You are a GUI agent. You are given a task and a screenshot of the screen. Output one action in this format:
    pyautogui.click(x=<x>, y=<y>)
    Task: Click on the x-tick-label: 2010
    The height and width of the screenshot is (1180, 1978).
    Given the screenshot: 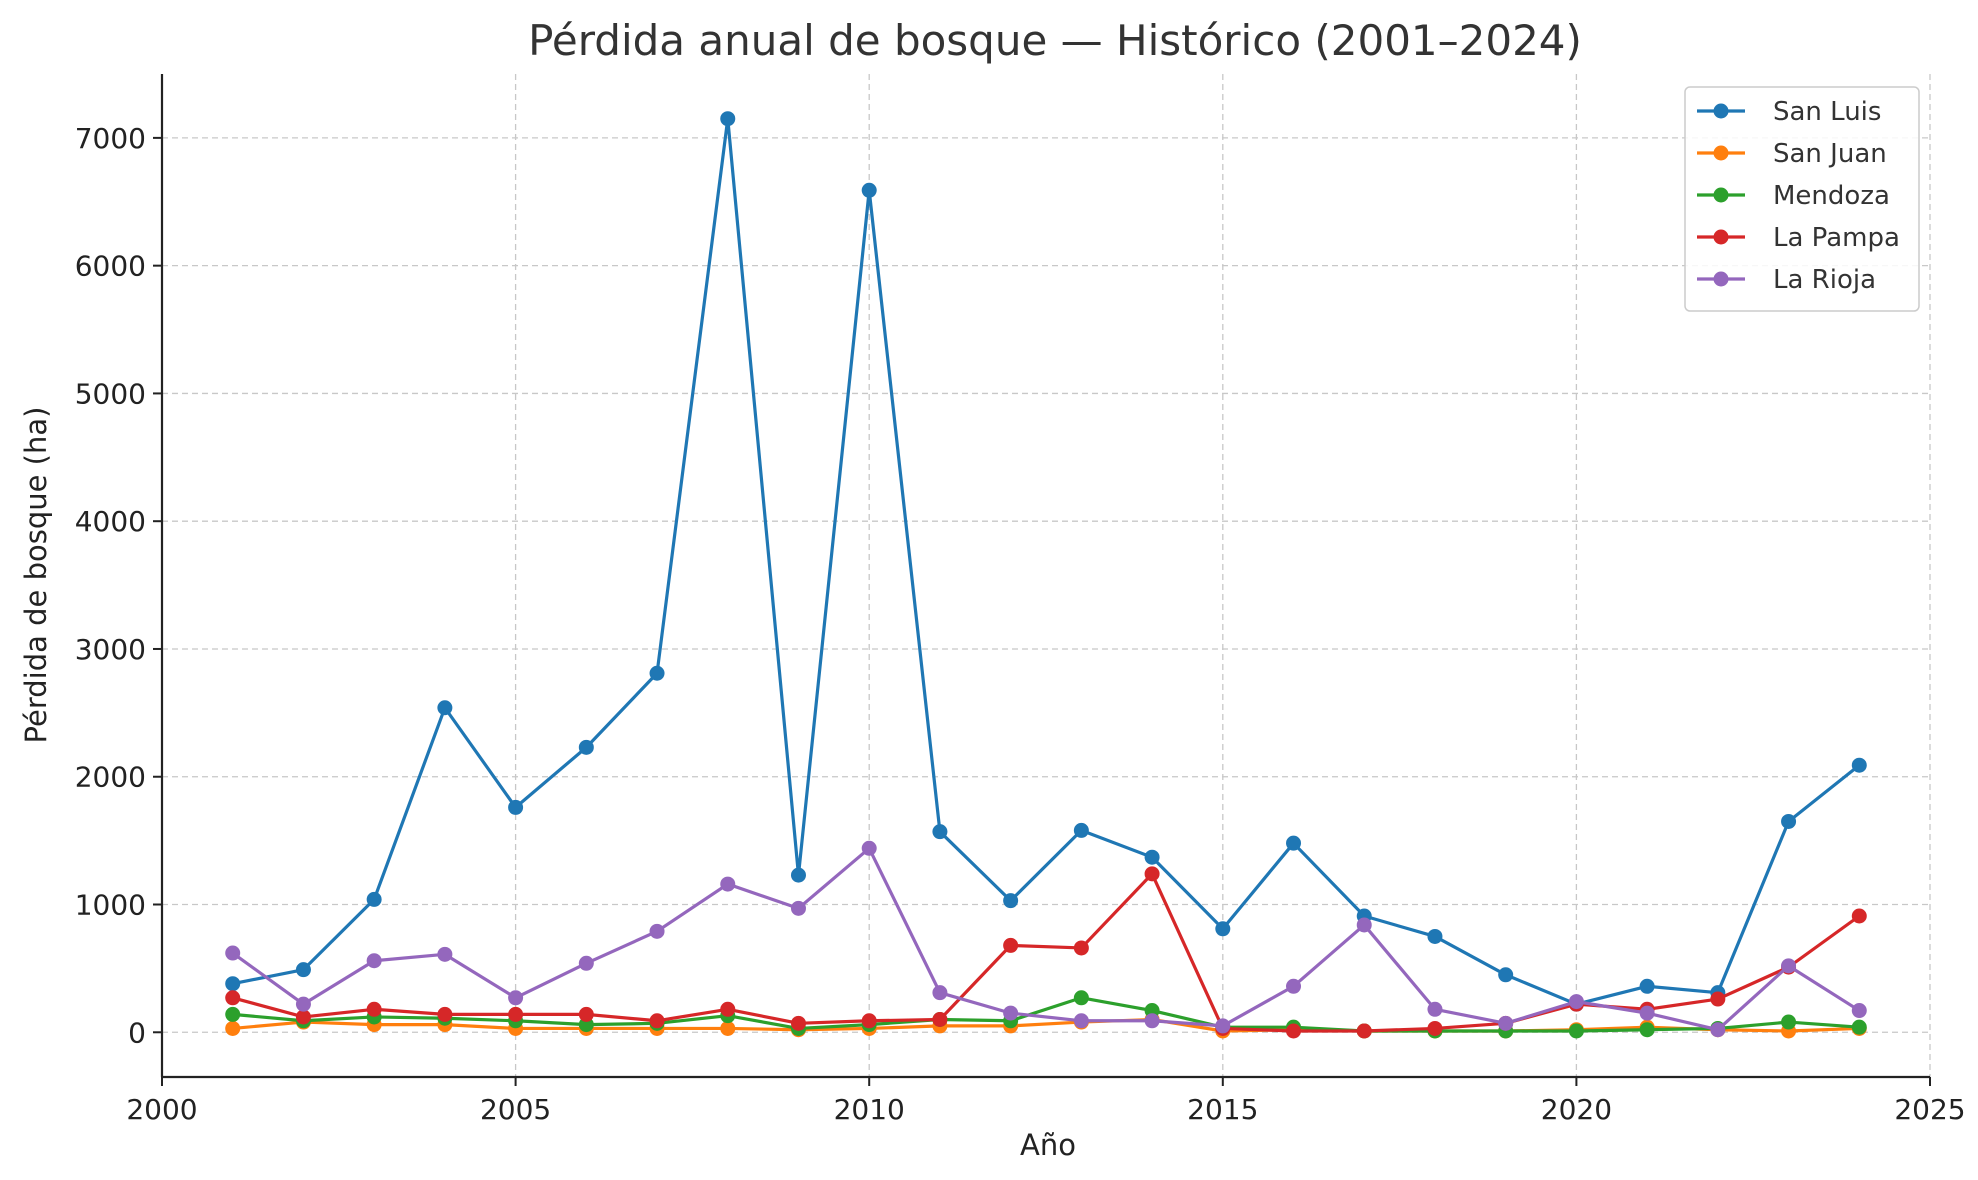 What is the action you would take?
    pyautogui.click(x=869, y=1109)
    